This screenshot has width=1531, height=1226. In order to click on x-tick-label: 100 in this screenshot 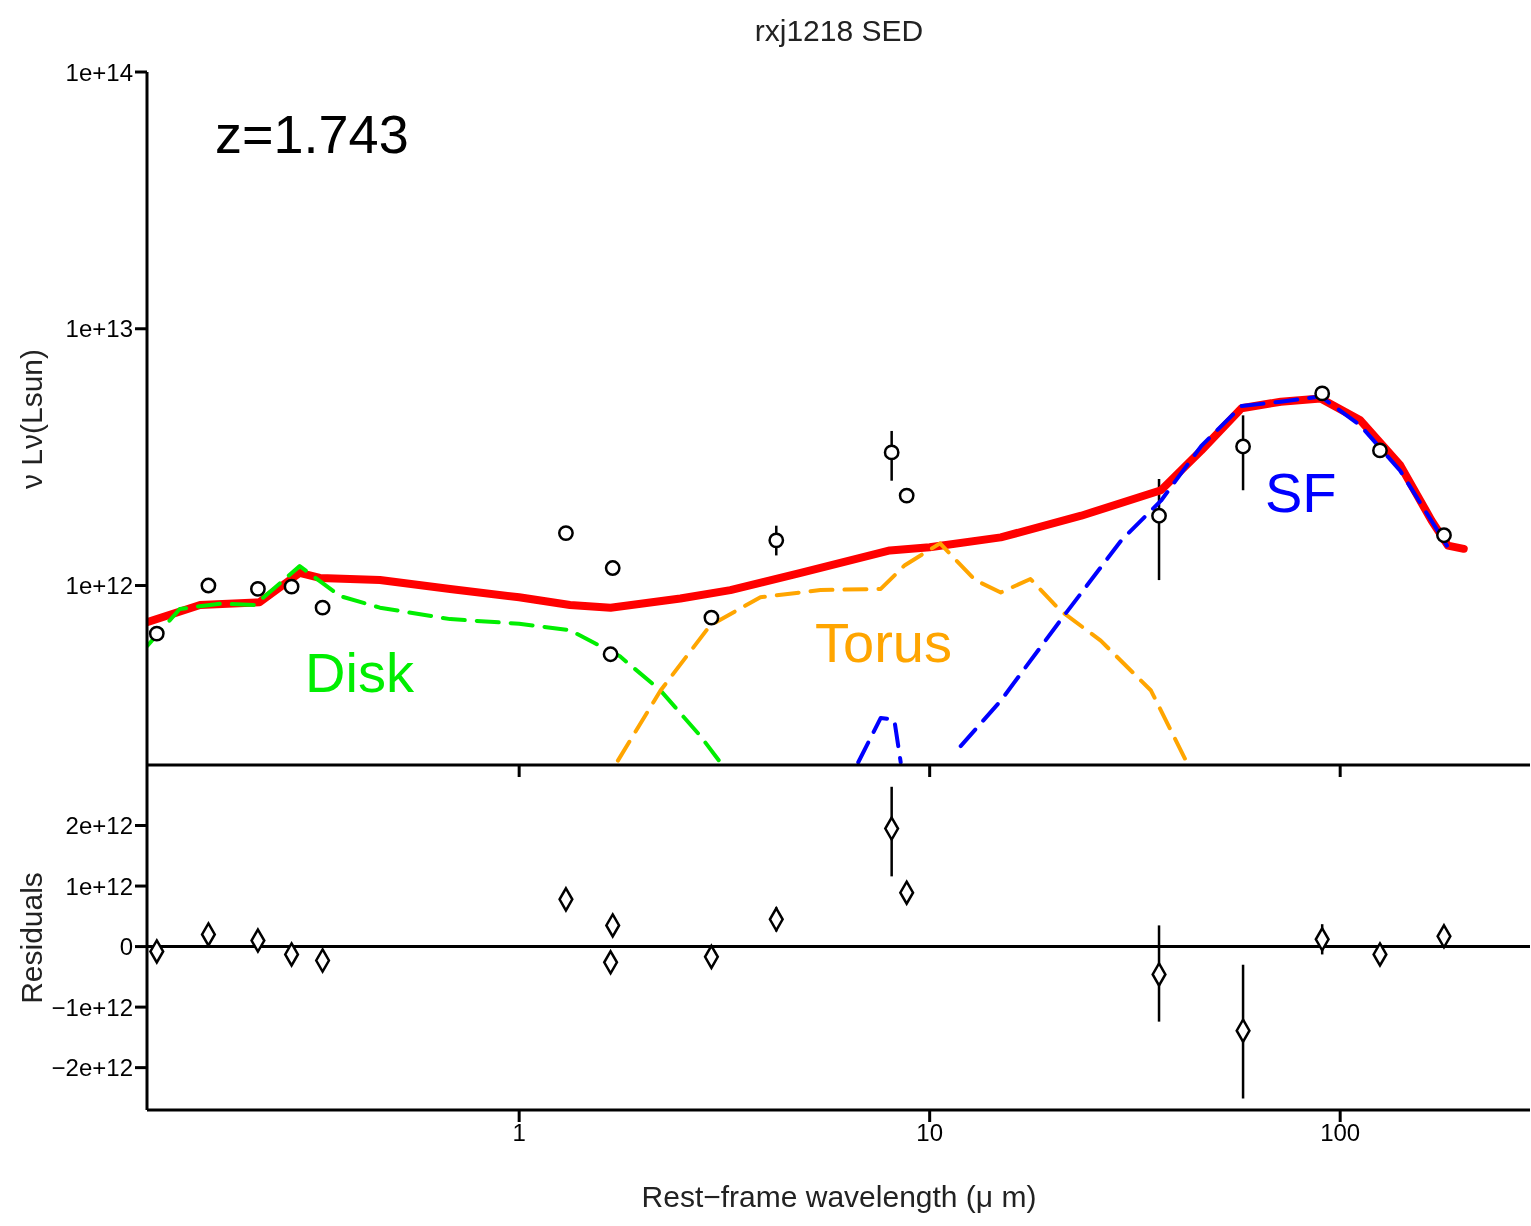, I will do `click(1340, 1133)`.